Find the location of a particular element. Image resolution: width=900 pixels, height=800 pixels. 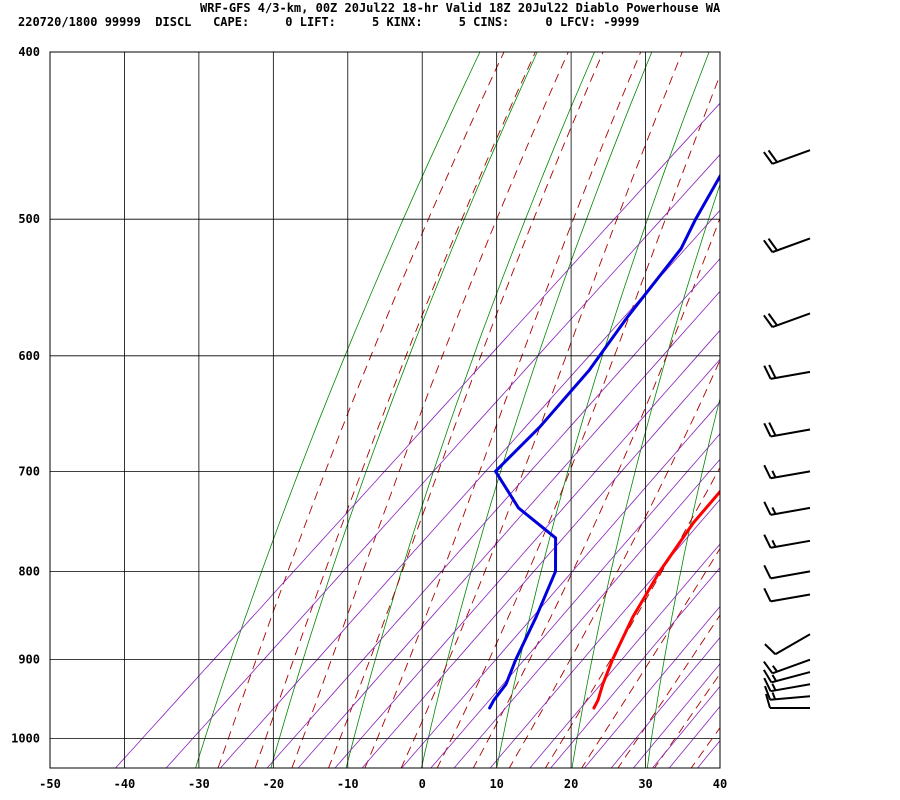

x-tick-label: 0 is located at coordinates (422, 784).